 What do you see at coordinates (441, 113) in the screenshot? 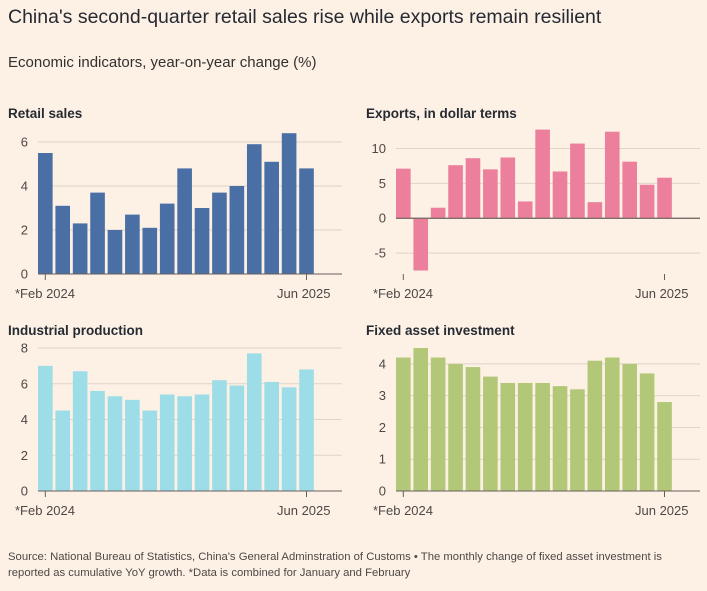
I see `exports-title: Exports, in dollar terms` at bounding box center [441, 113].